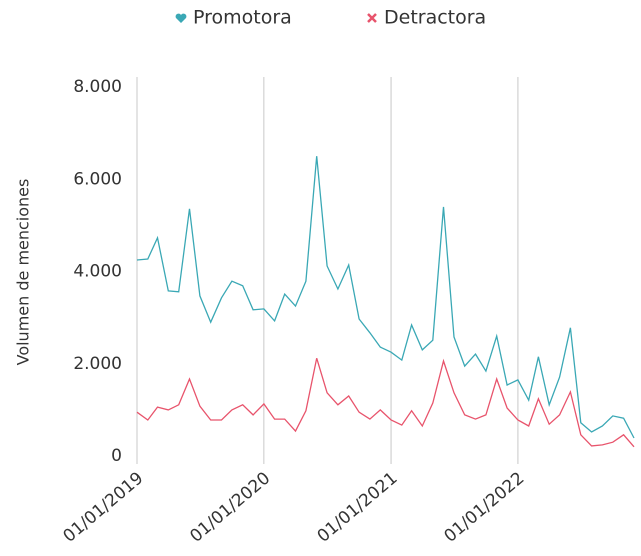  Describe the element at coordinates (23, 272) in the screenshot. I see `y-axis-label: Volumen de menciones` at that location.